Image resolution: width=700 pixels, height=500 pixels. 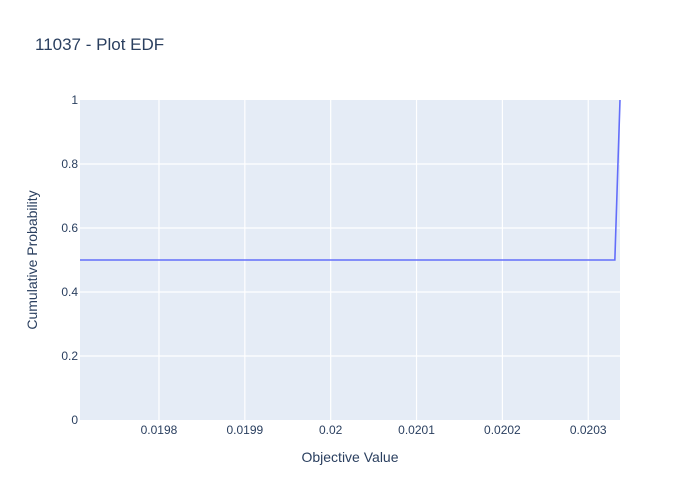 What do you see at coordinates (159, 430) in the screenshot?
I see `x-tick-label: 0.0198` at bounding box center [159, 430].